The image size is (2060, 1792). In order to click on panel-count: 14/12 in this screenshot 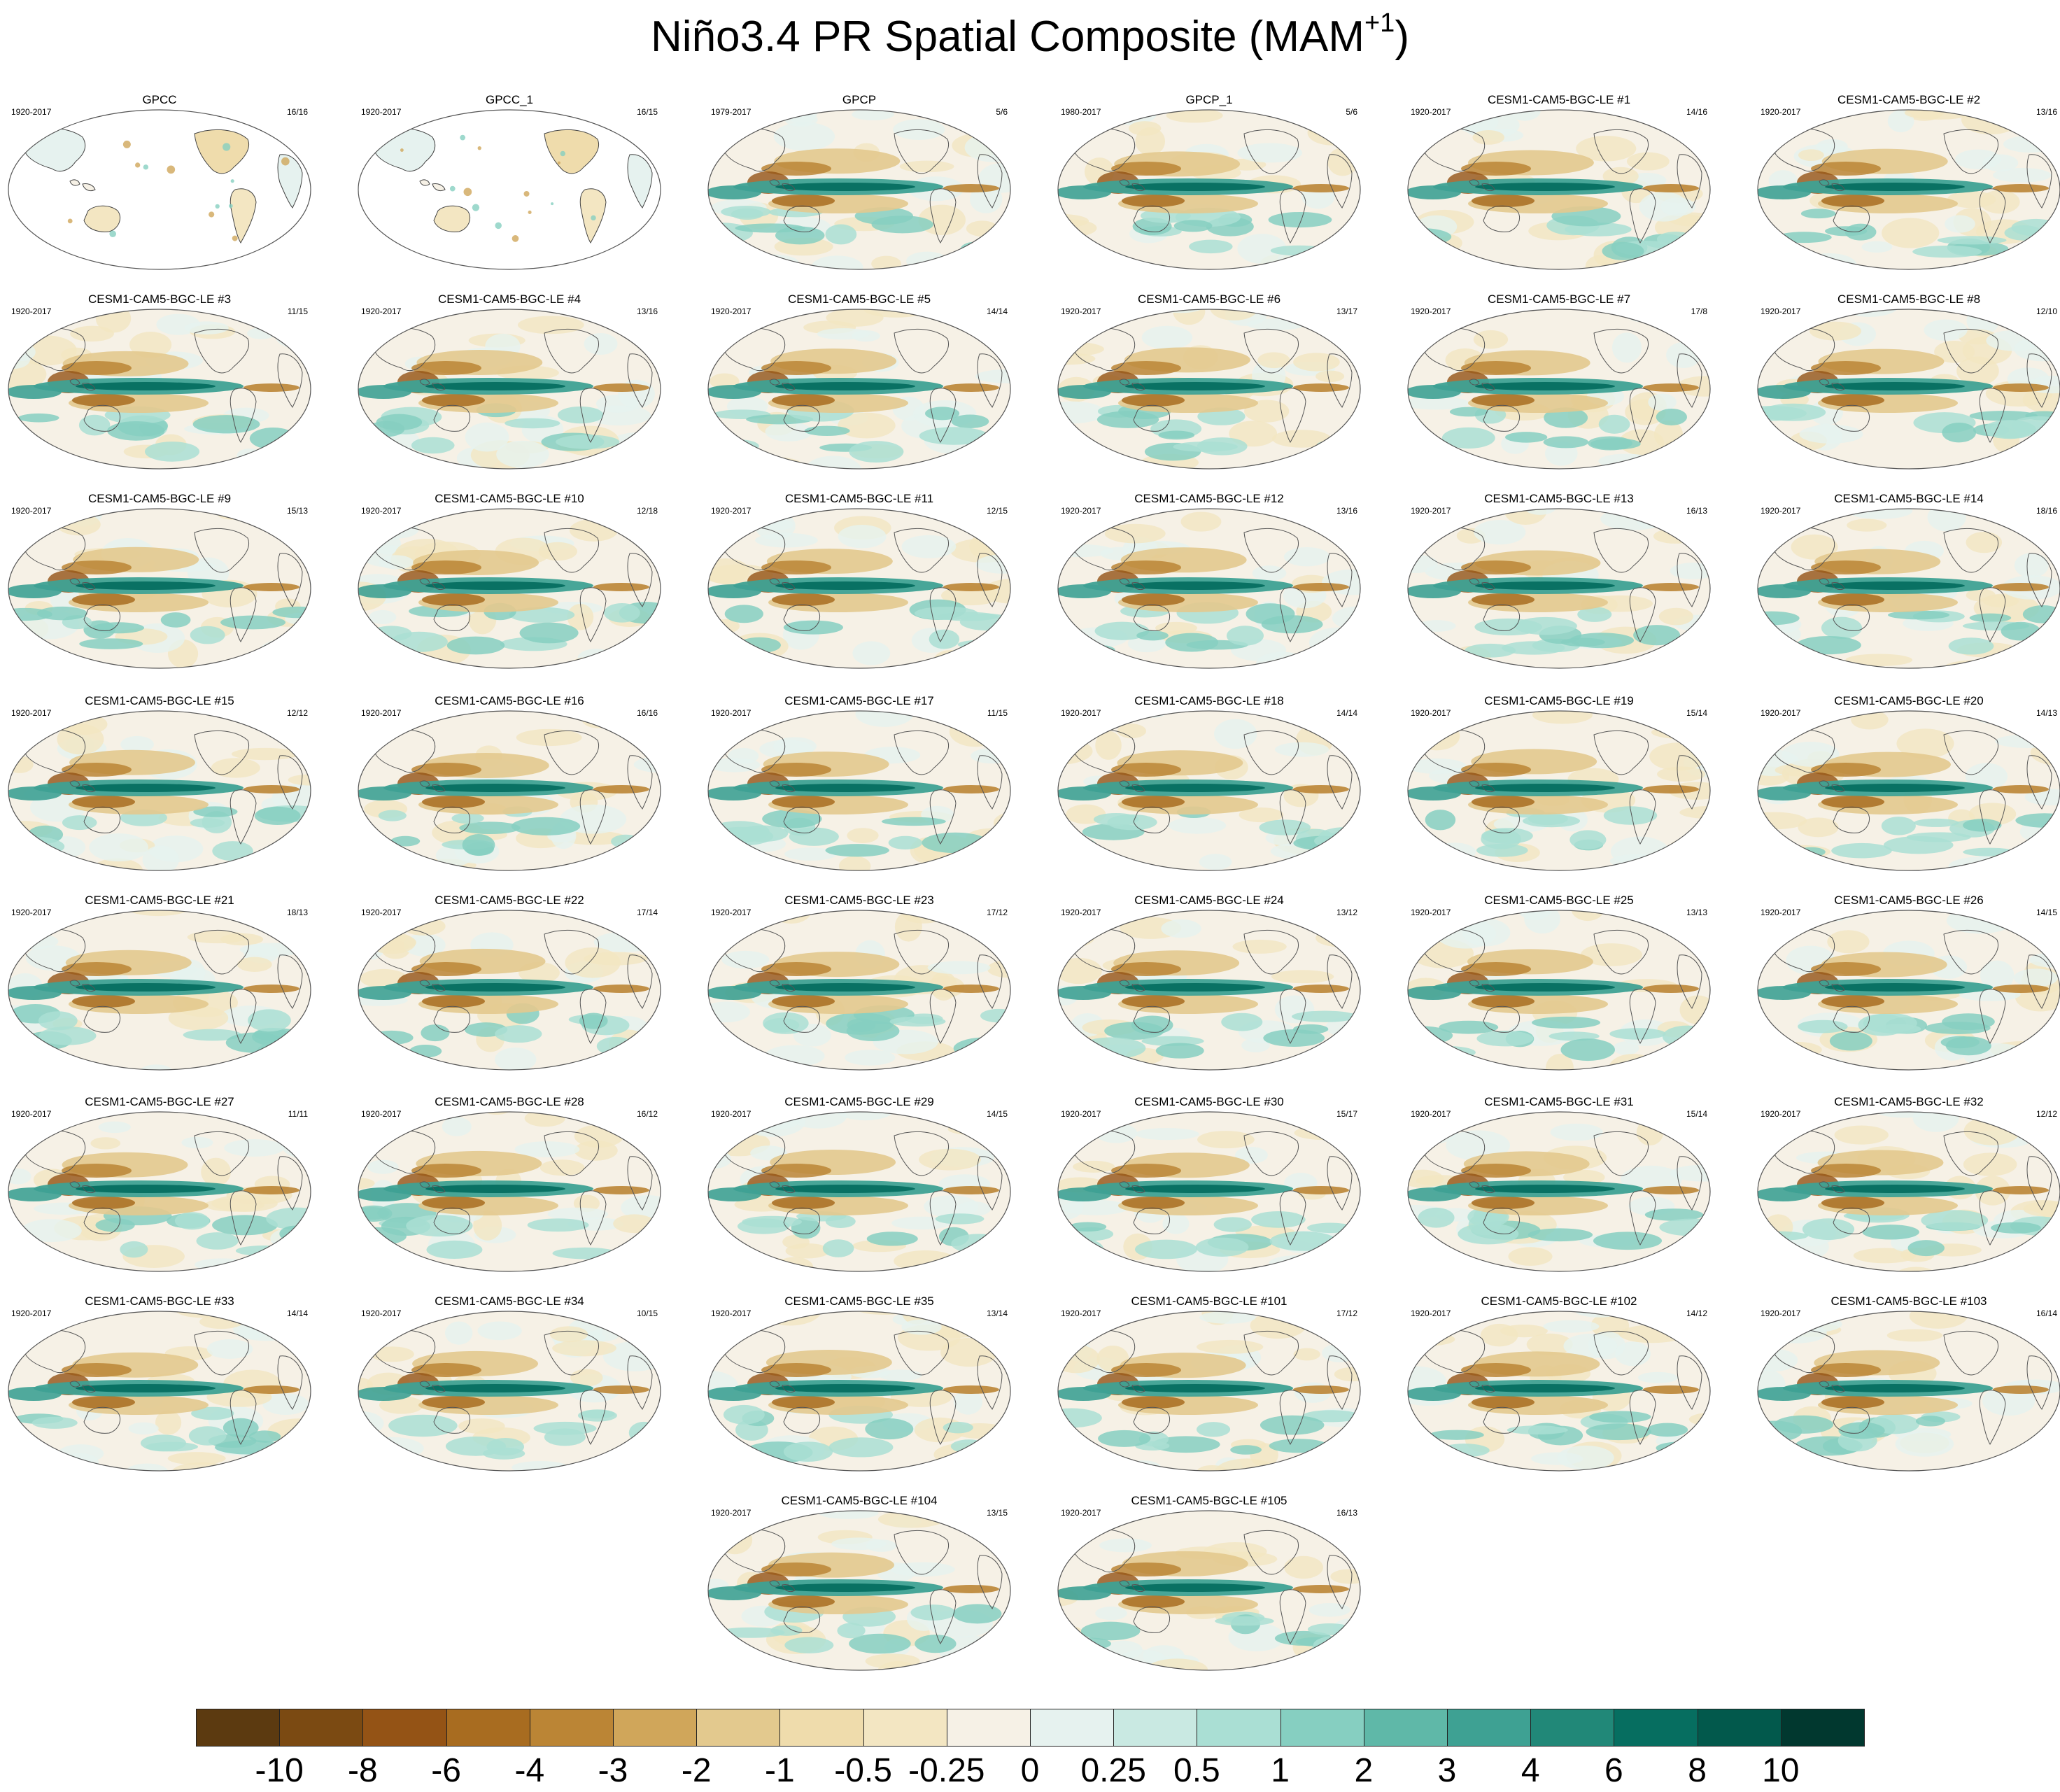, I will do `click(1696, 1313)`.